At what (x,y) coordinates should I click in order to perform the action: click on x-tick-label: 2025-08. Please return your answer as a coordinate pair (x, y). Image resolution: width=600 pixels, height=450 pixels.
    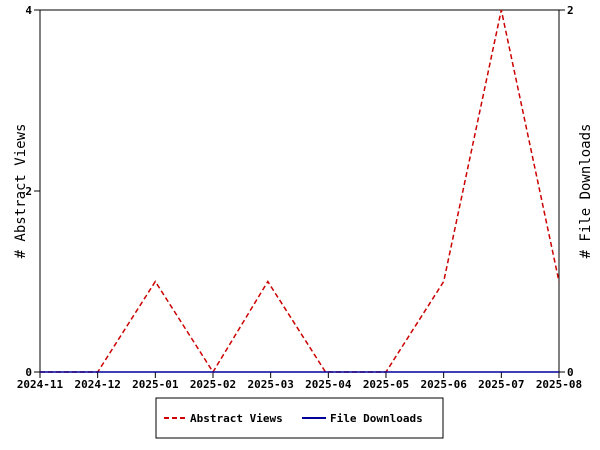
    Looking at the image, I should click on (559, 384).